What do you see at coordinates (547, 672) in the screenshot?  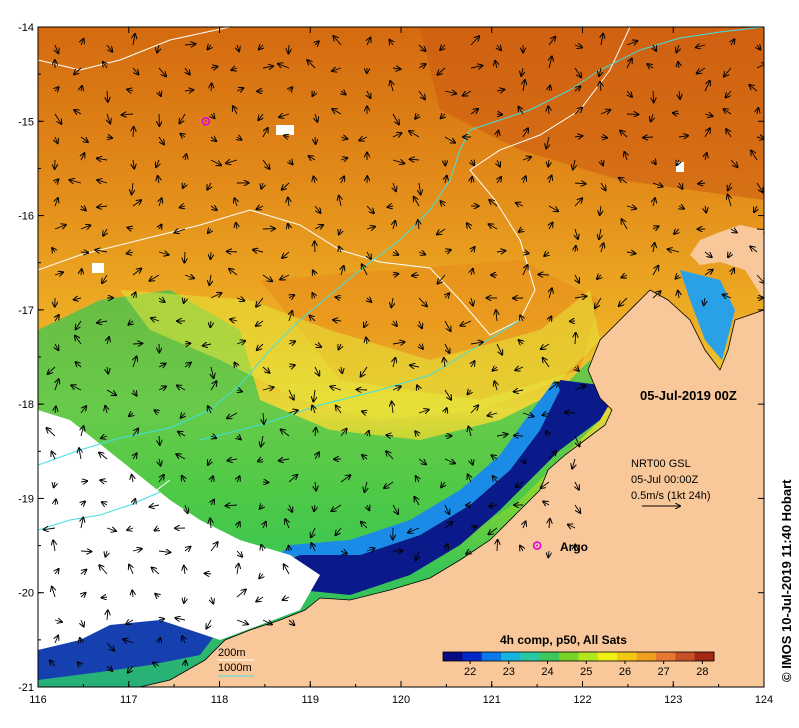 I see `colorbar-tick-label: 24` at bounding box center [547, 672].